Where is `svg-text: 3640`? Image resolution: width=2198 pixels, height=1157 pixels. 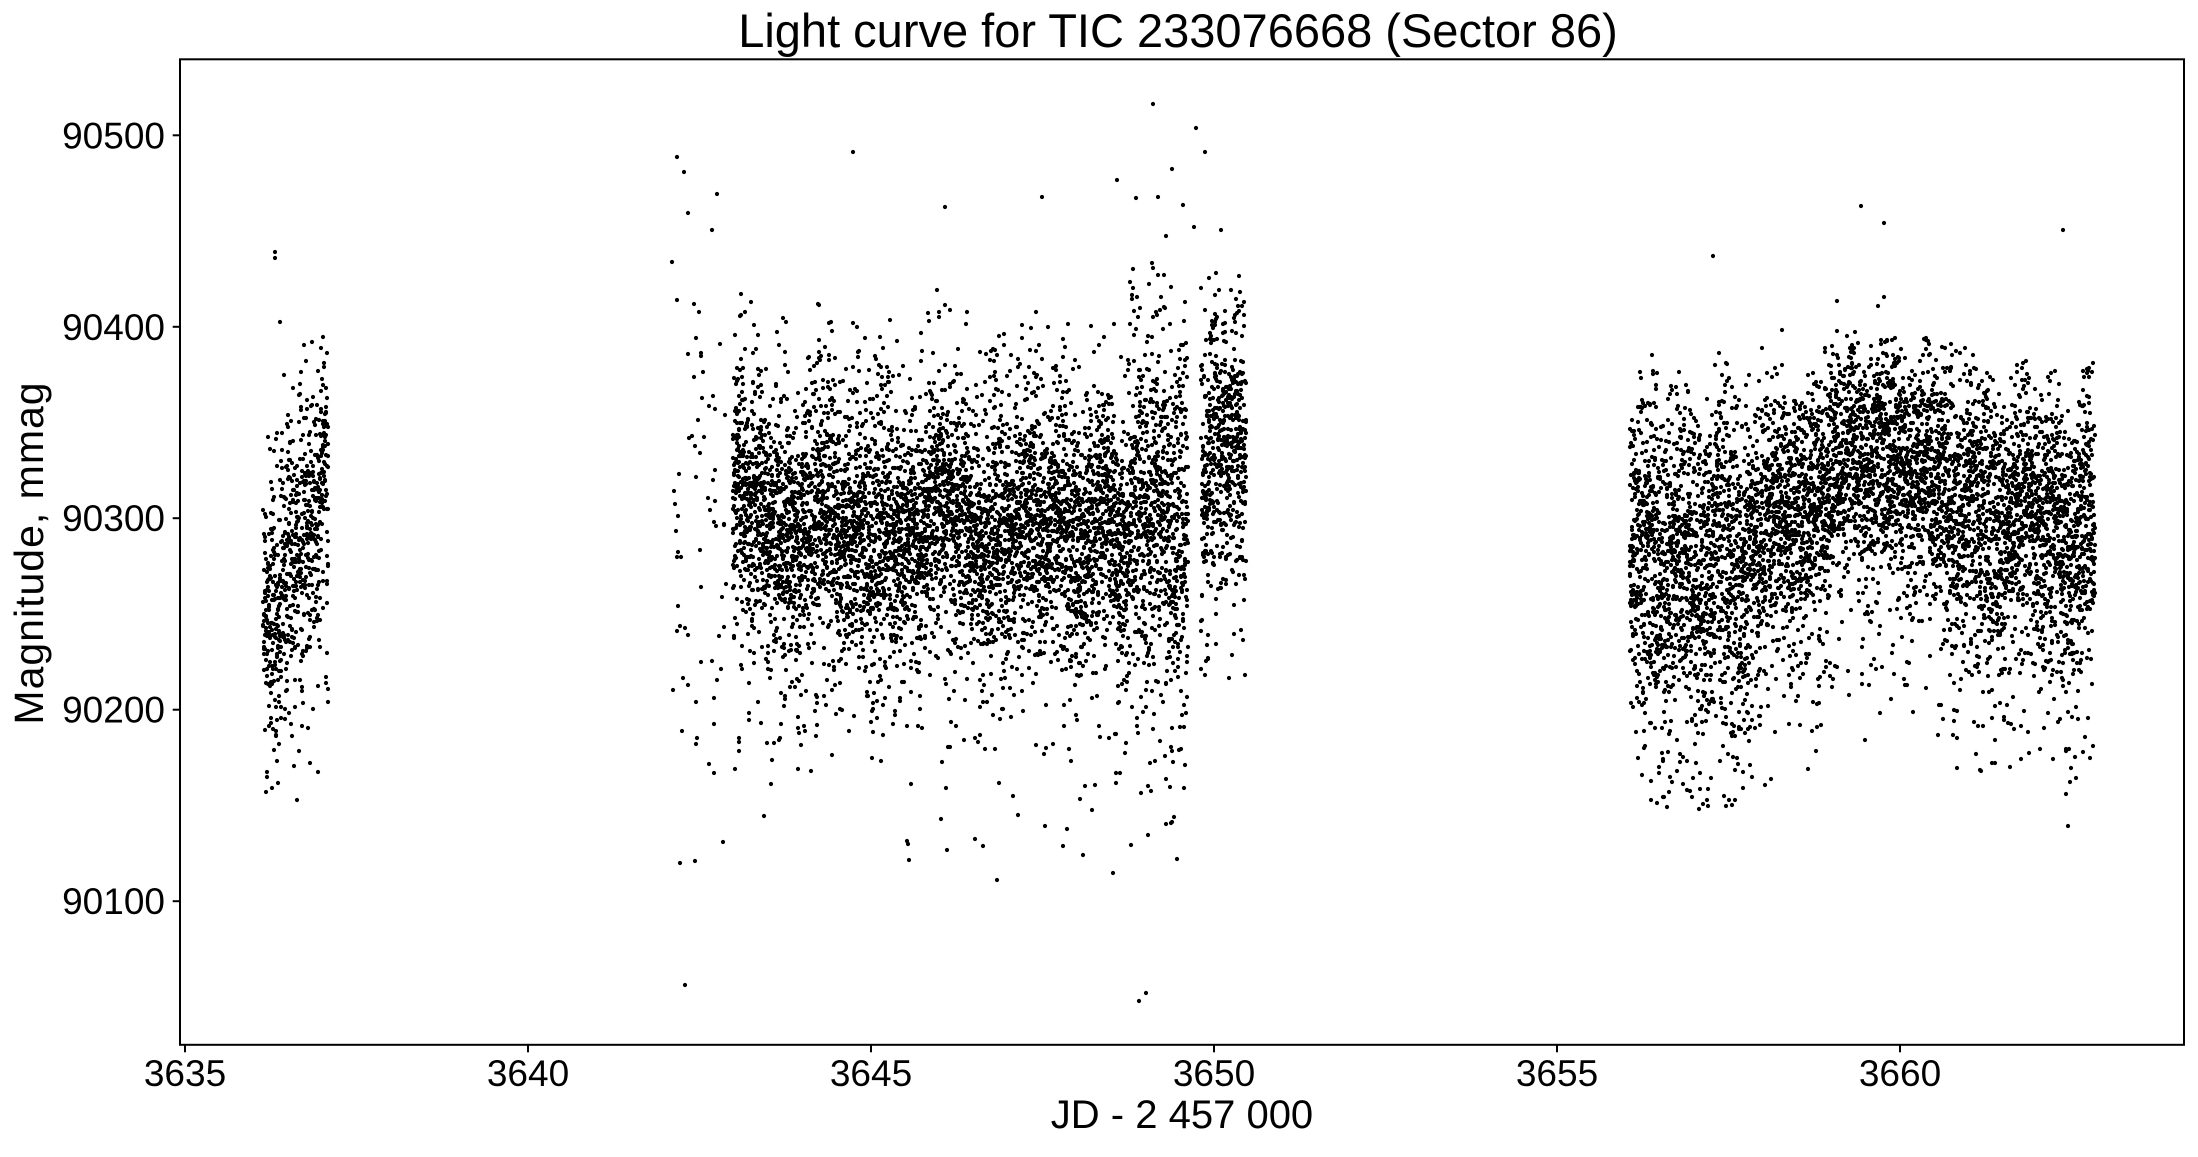 svg-text: 3640 is located at coordinates (528, 1073).